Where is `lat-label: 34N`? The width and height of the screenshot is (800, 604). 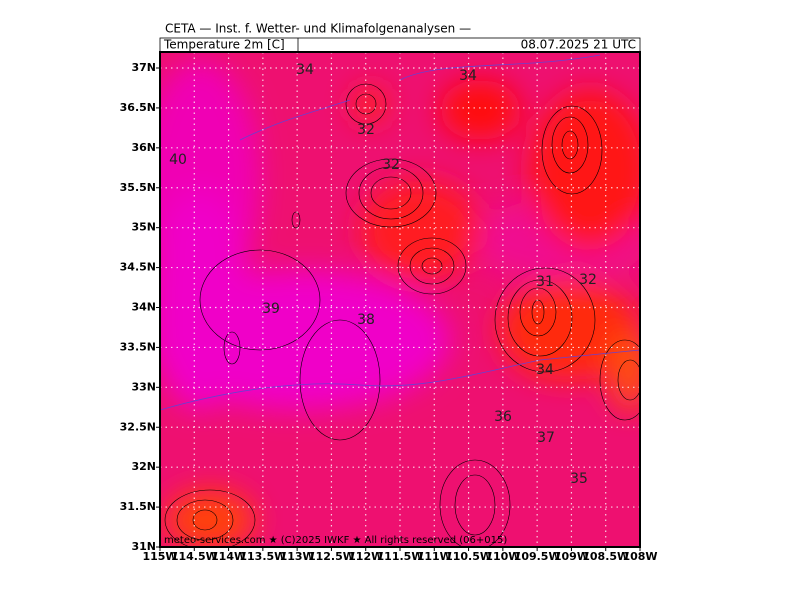 lat-label: 34N is located at coordinates (143, 307).